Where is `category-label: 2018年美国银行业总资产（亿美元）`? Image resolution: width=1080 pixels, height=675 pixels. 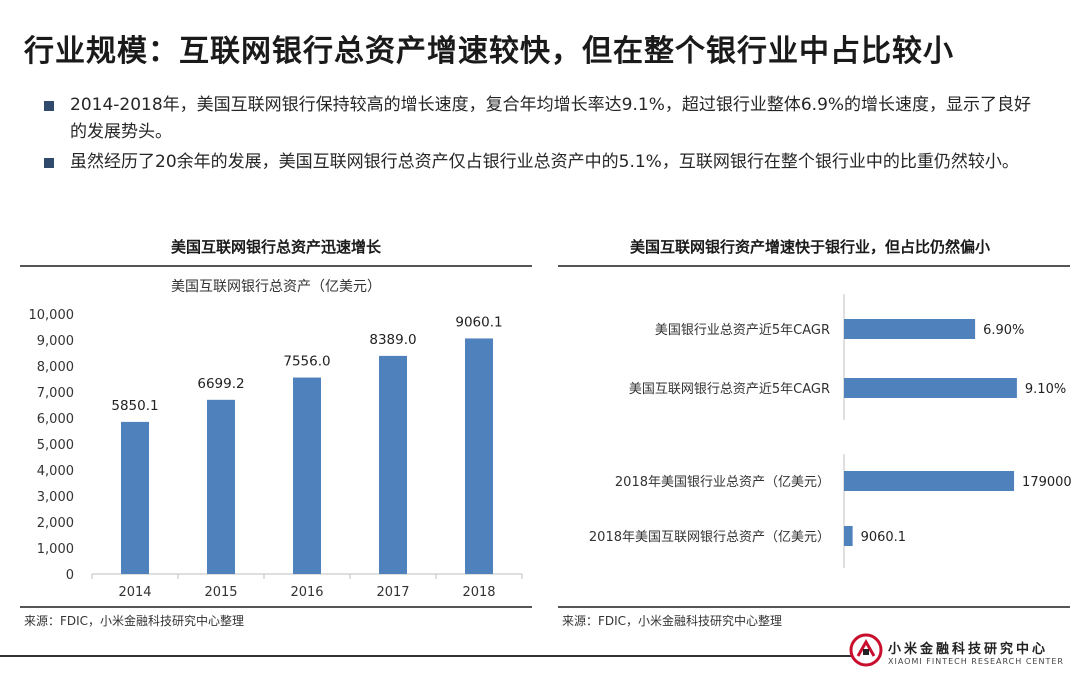 category-label: 2018年美国银行业总资产（亿美元） is located at coordinates (722, 482).